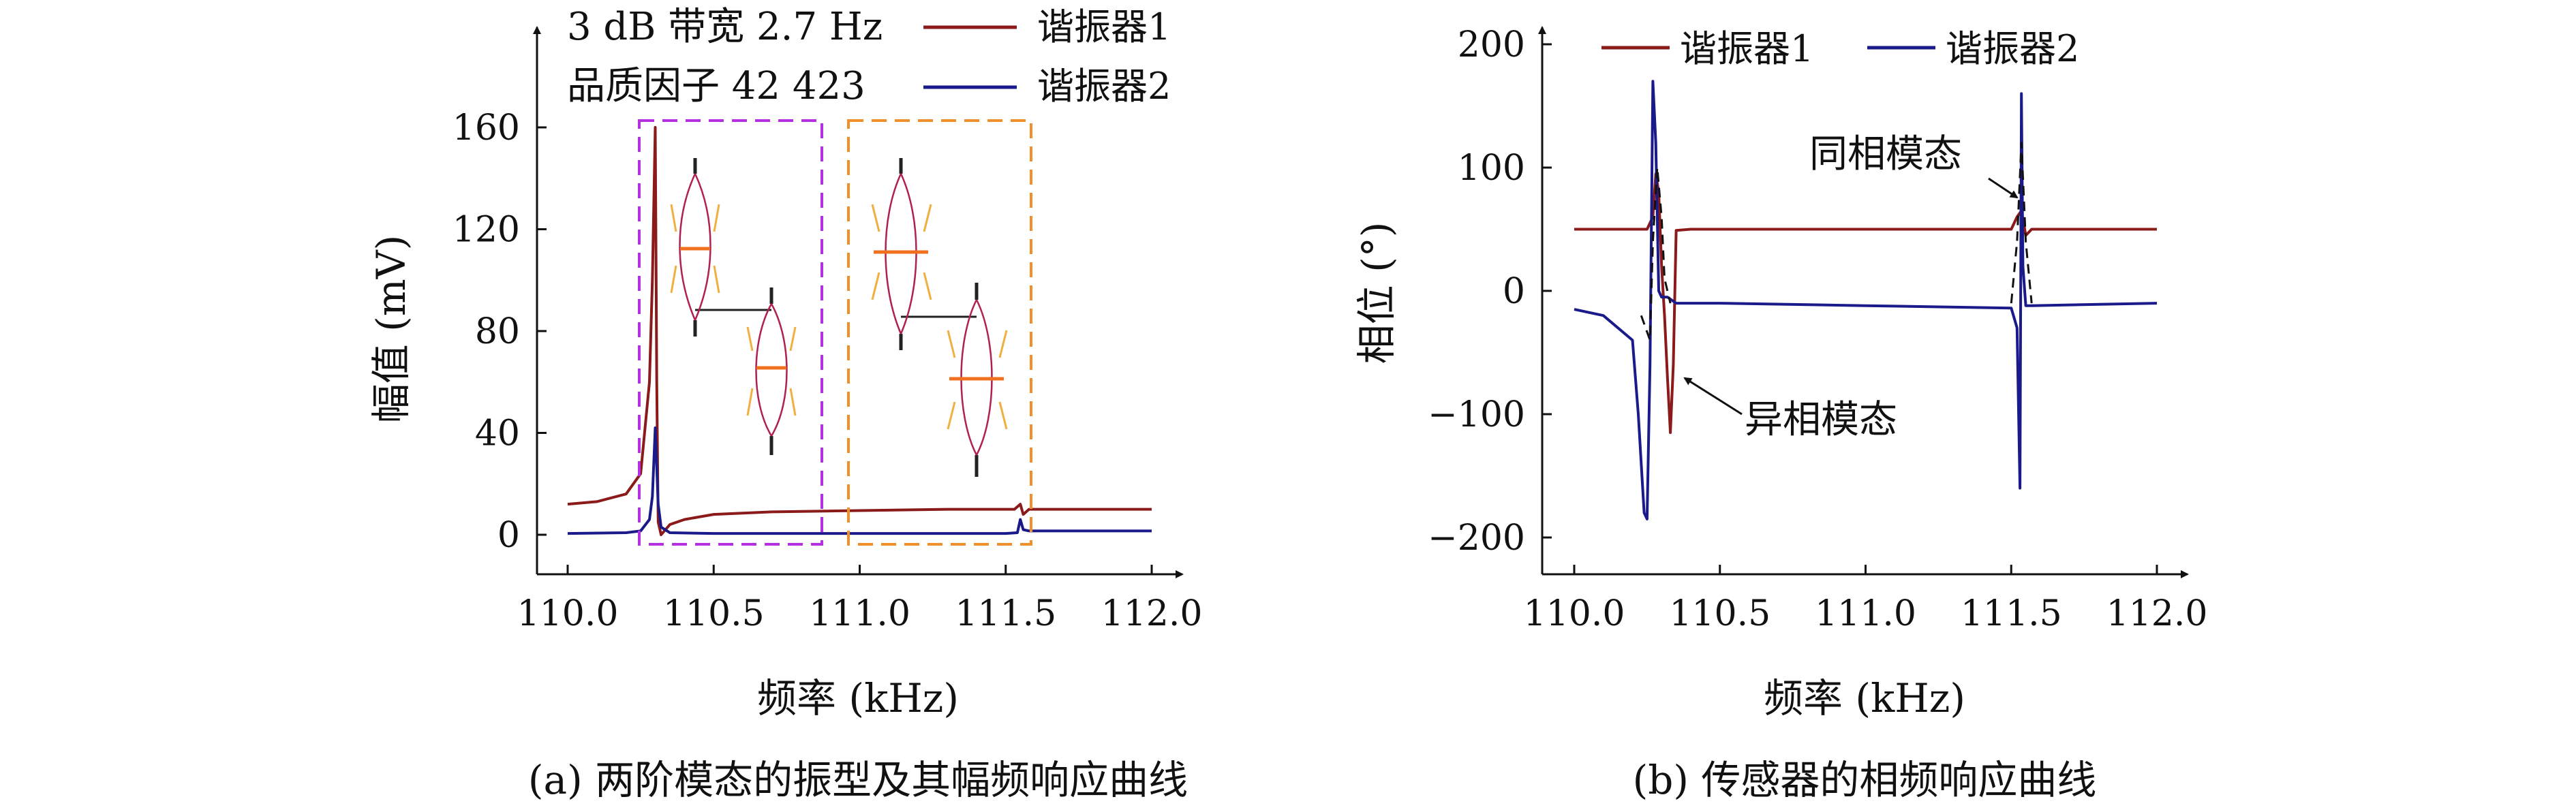 This screenshot has width=2576, height=812. I want to click on resonator-beam, so click(733, 306).